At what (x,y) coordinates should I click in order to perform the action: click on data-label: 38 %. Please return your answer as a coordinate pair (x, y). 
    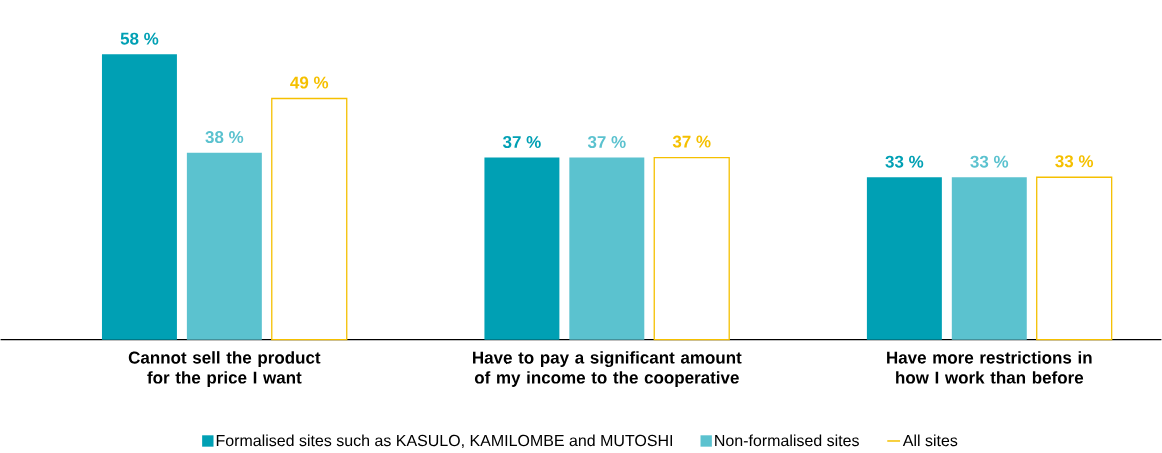
    Looking at the image, I should click on (224, 137).